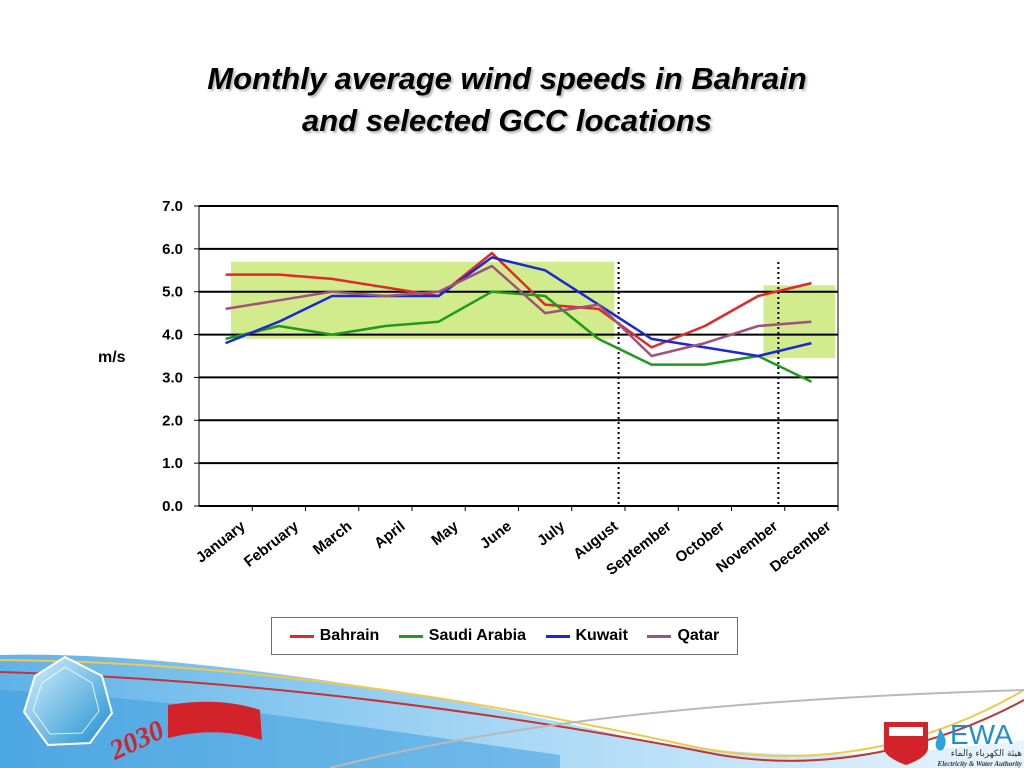 This screenshot has height=768, width=1024. What do you see at coordinates (940, 739) in the screenshot?
I see `water-drop-icon` at bounding box center [940, 739].